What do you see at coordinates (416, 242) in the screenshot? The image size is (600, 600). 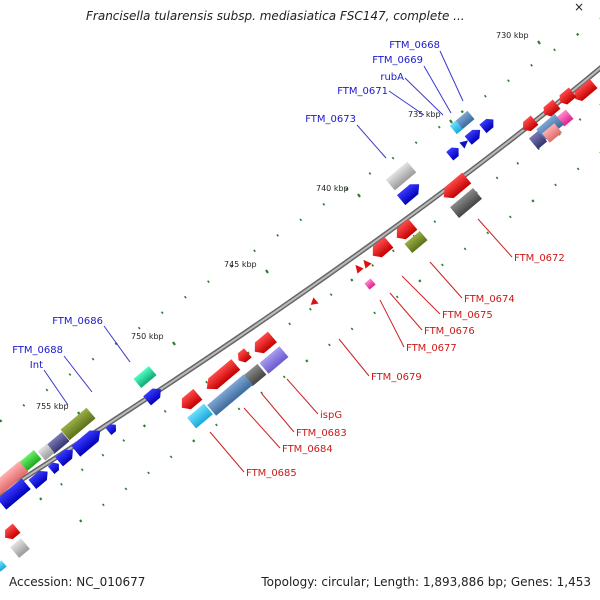 I see `gene-ftm-0674-b` at bounding box center [416, 242].